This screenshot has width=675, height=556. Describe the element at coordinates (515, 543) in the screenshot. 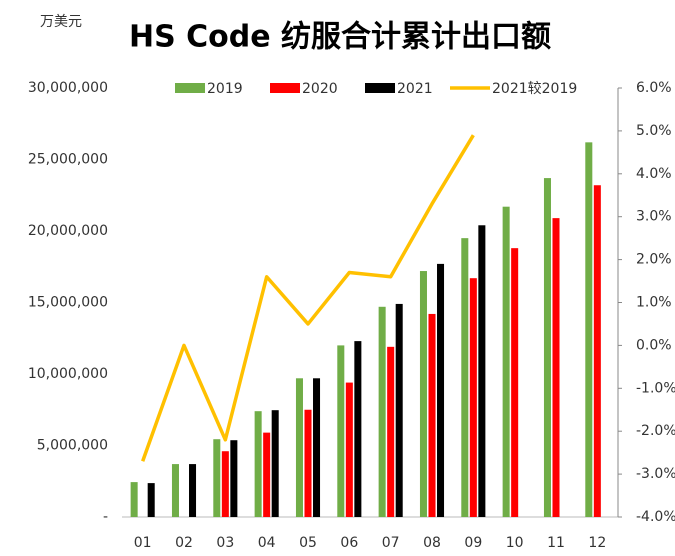

I see `x-tick-label: 10` at that location.